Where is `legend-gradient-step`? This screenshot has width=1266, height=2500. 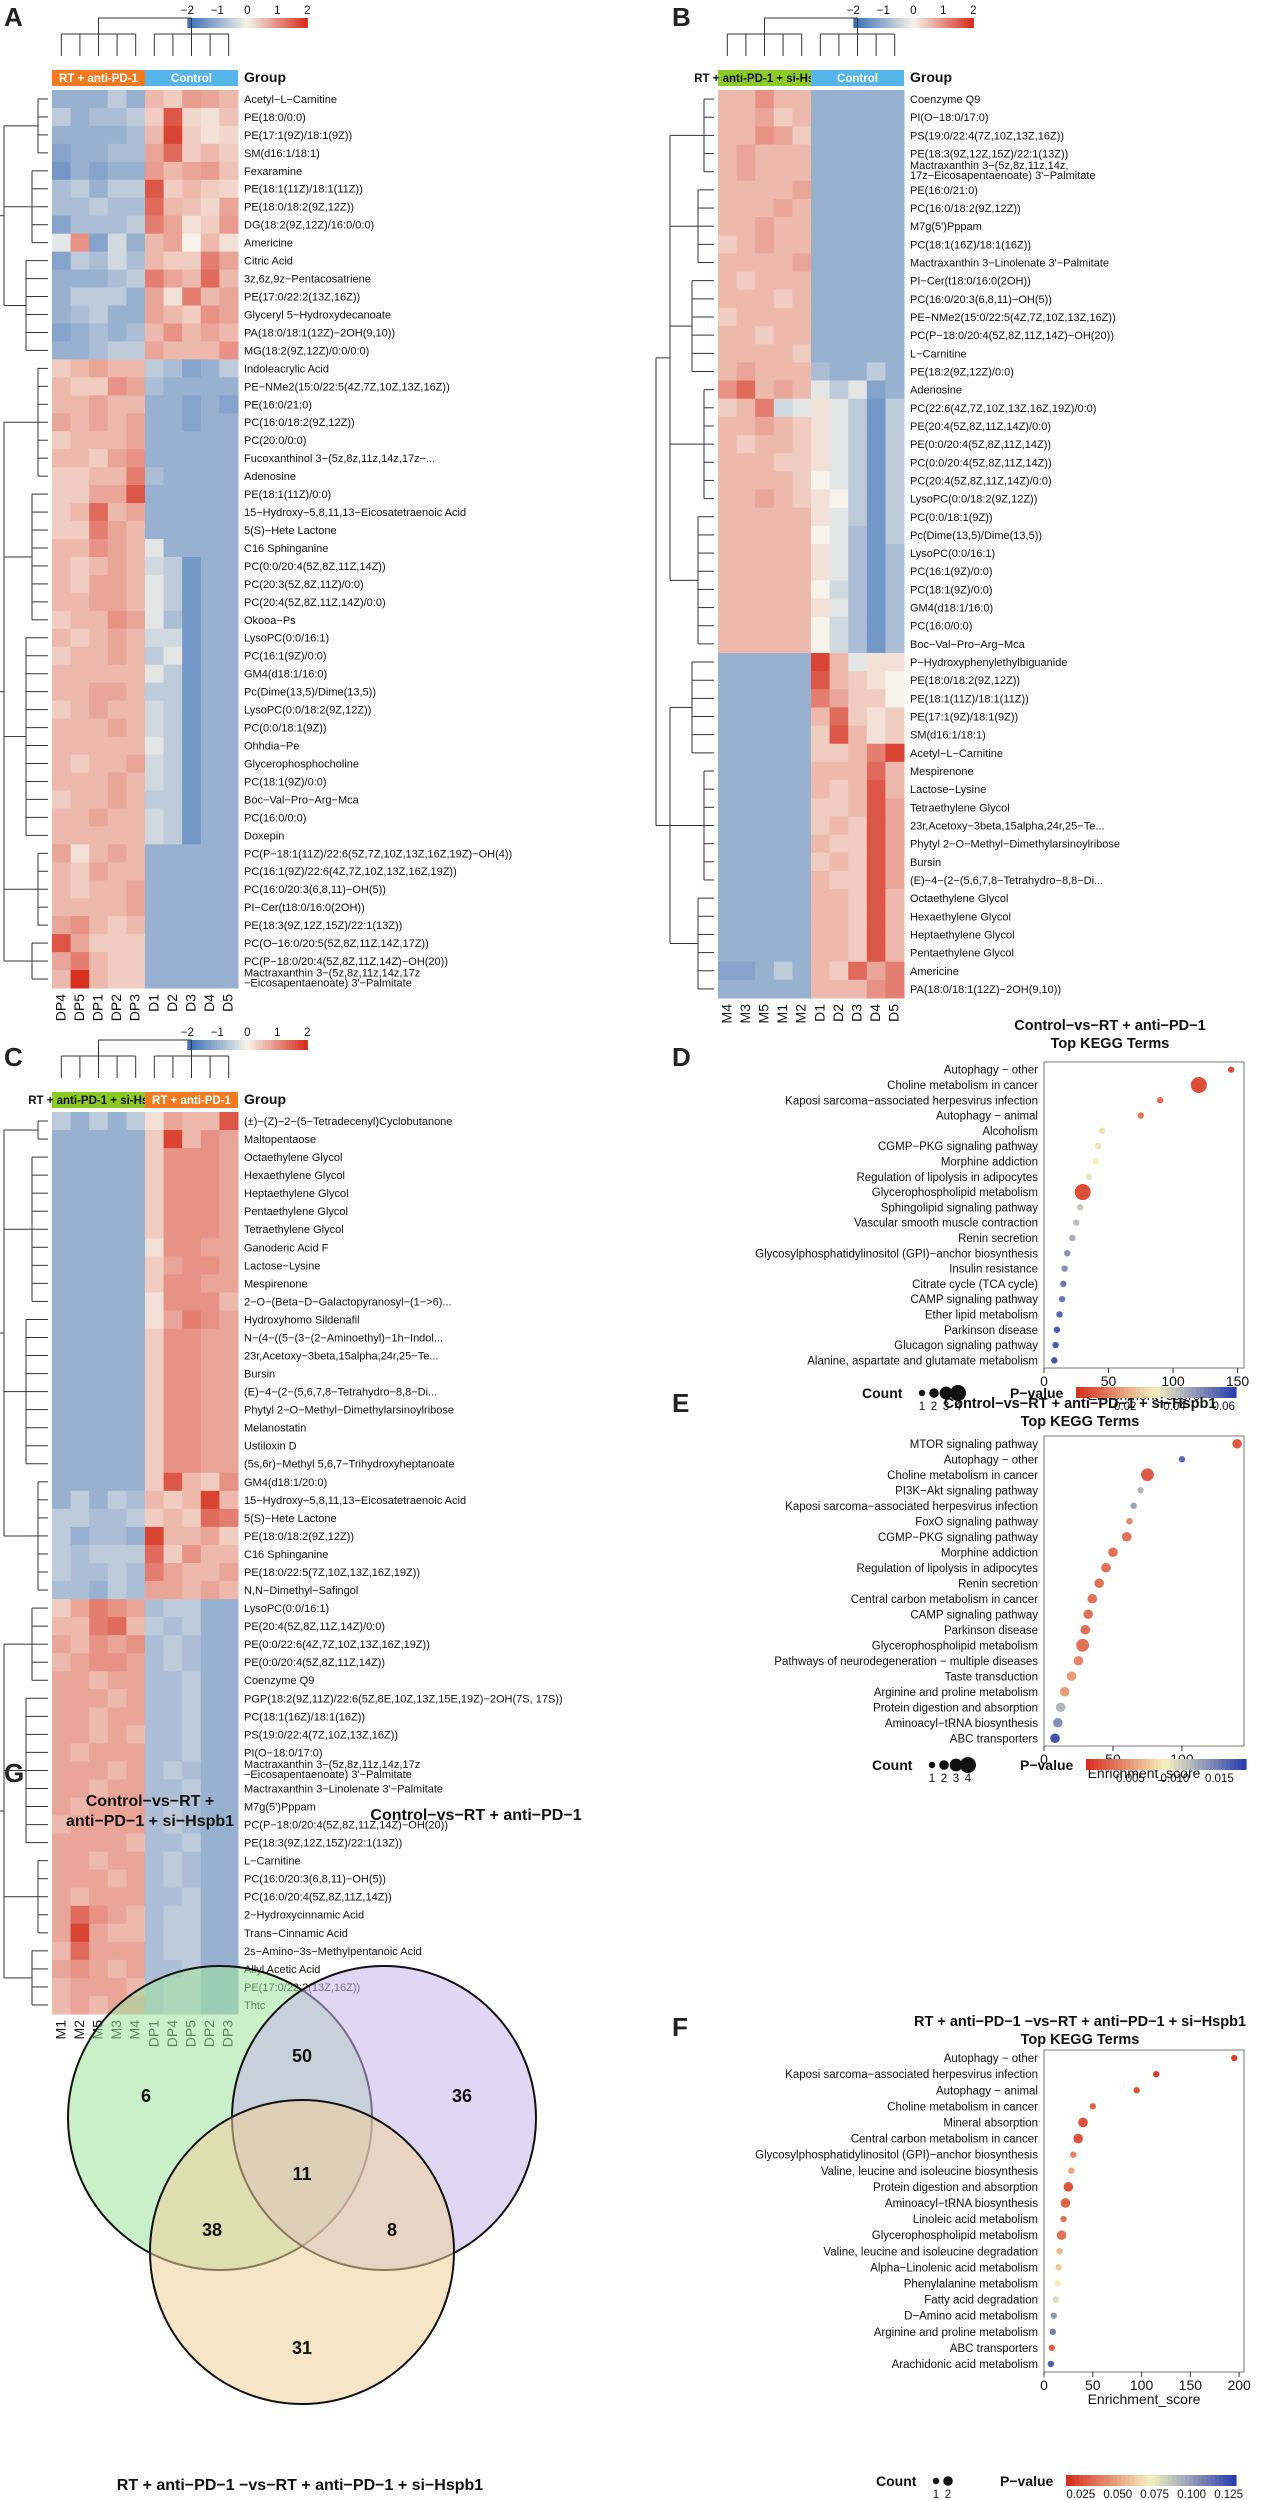
legend-gradient-step is located at coordinates (234, 1045).